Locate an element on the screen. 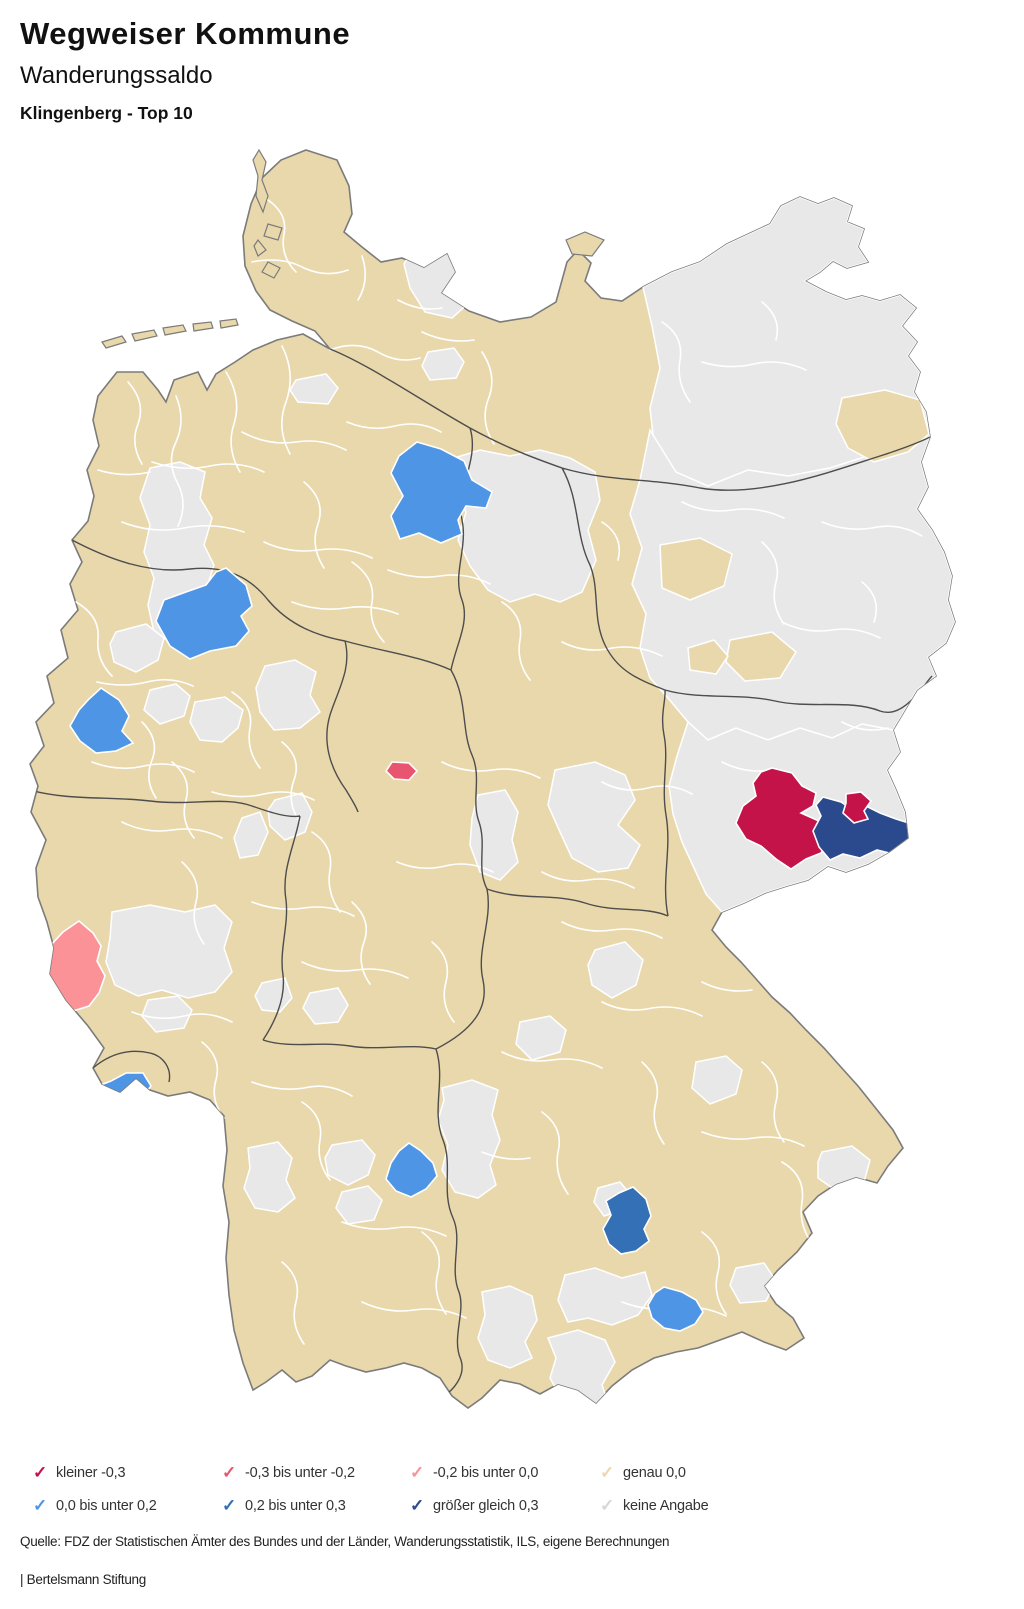 The image size is (1024, 1609). map-highlight-blue-north-central is located at coordinates (441, 492).